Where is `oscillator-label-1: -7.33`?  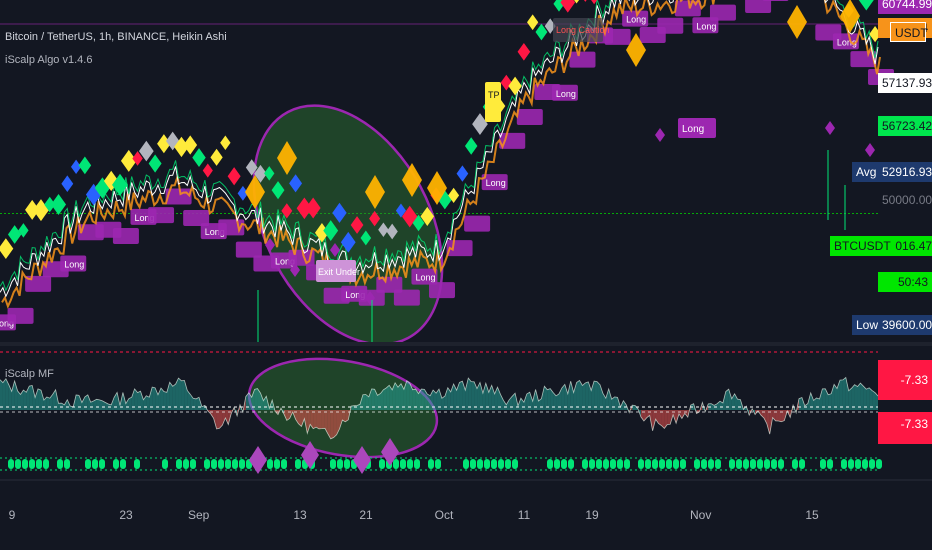
oscillator-label-1: -7.33 is located at coordinates (905, 380).